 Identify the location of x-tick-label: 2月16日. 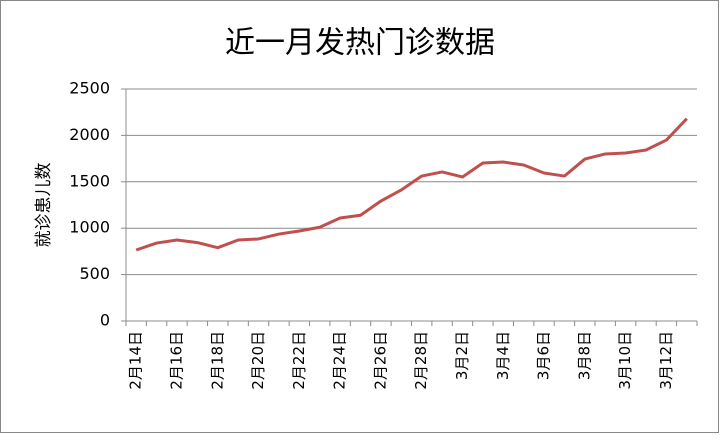
(176, 360).